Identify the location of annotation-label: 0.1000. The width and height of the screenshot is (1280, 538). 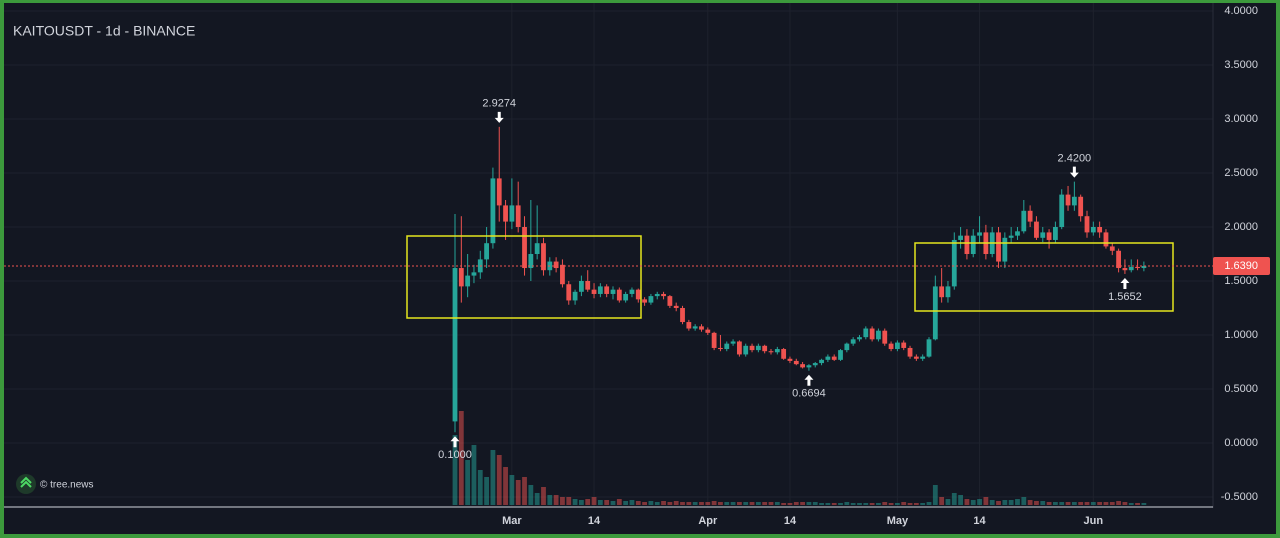
(455, 455).